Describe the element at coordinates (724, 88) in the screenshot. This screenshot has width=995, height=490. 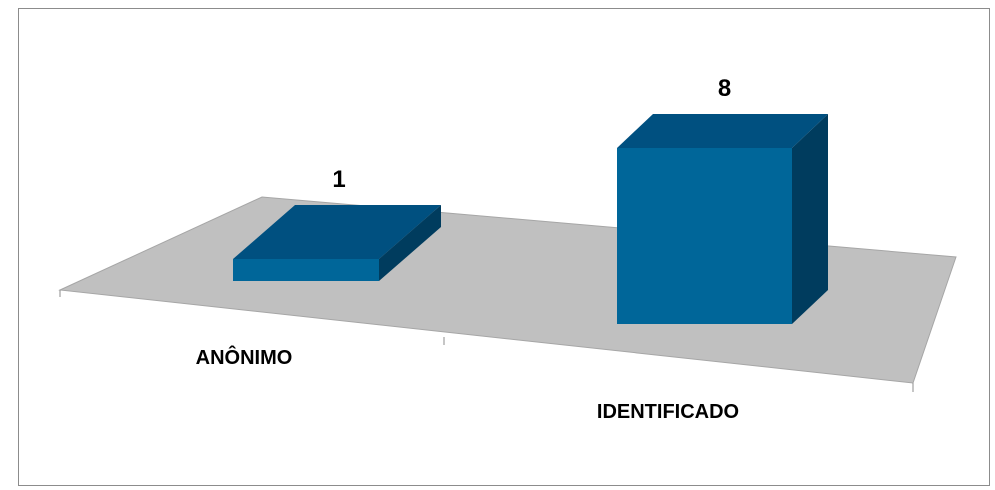
I see `data-label: 8` at that location.